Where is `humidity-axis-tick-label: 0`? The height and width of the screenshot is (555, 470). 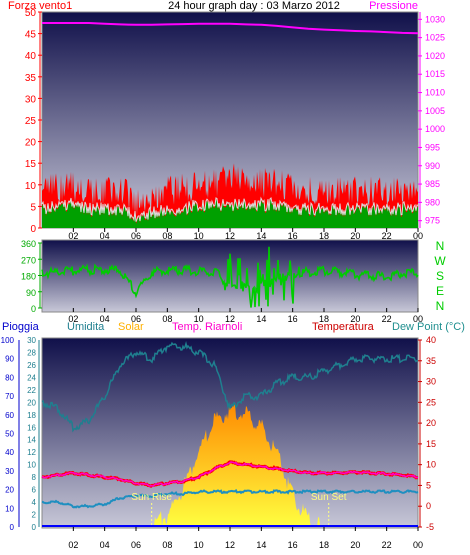
humidity-axis-tick-label: 0 is located at coordinates (34, 527).